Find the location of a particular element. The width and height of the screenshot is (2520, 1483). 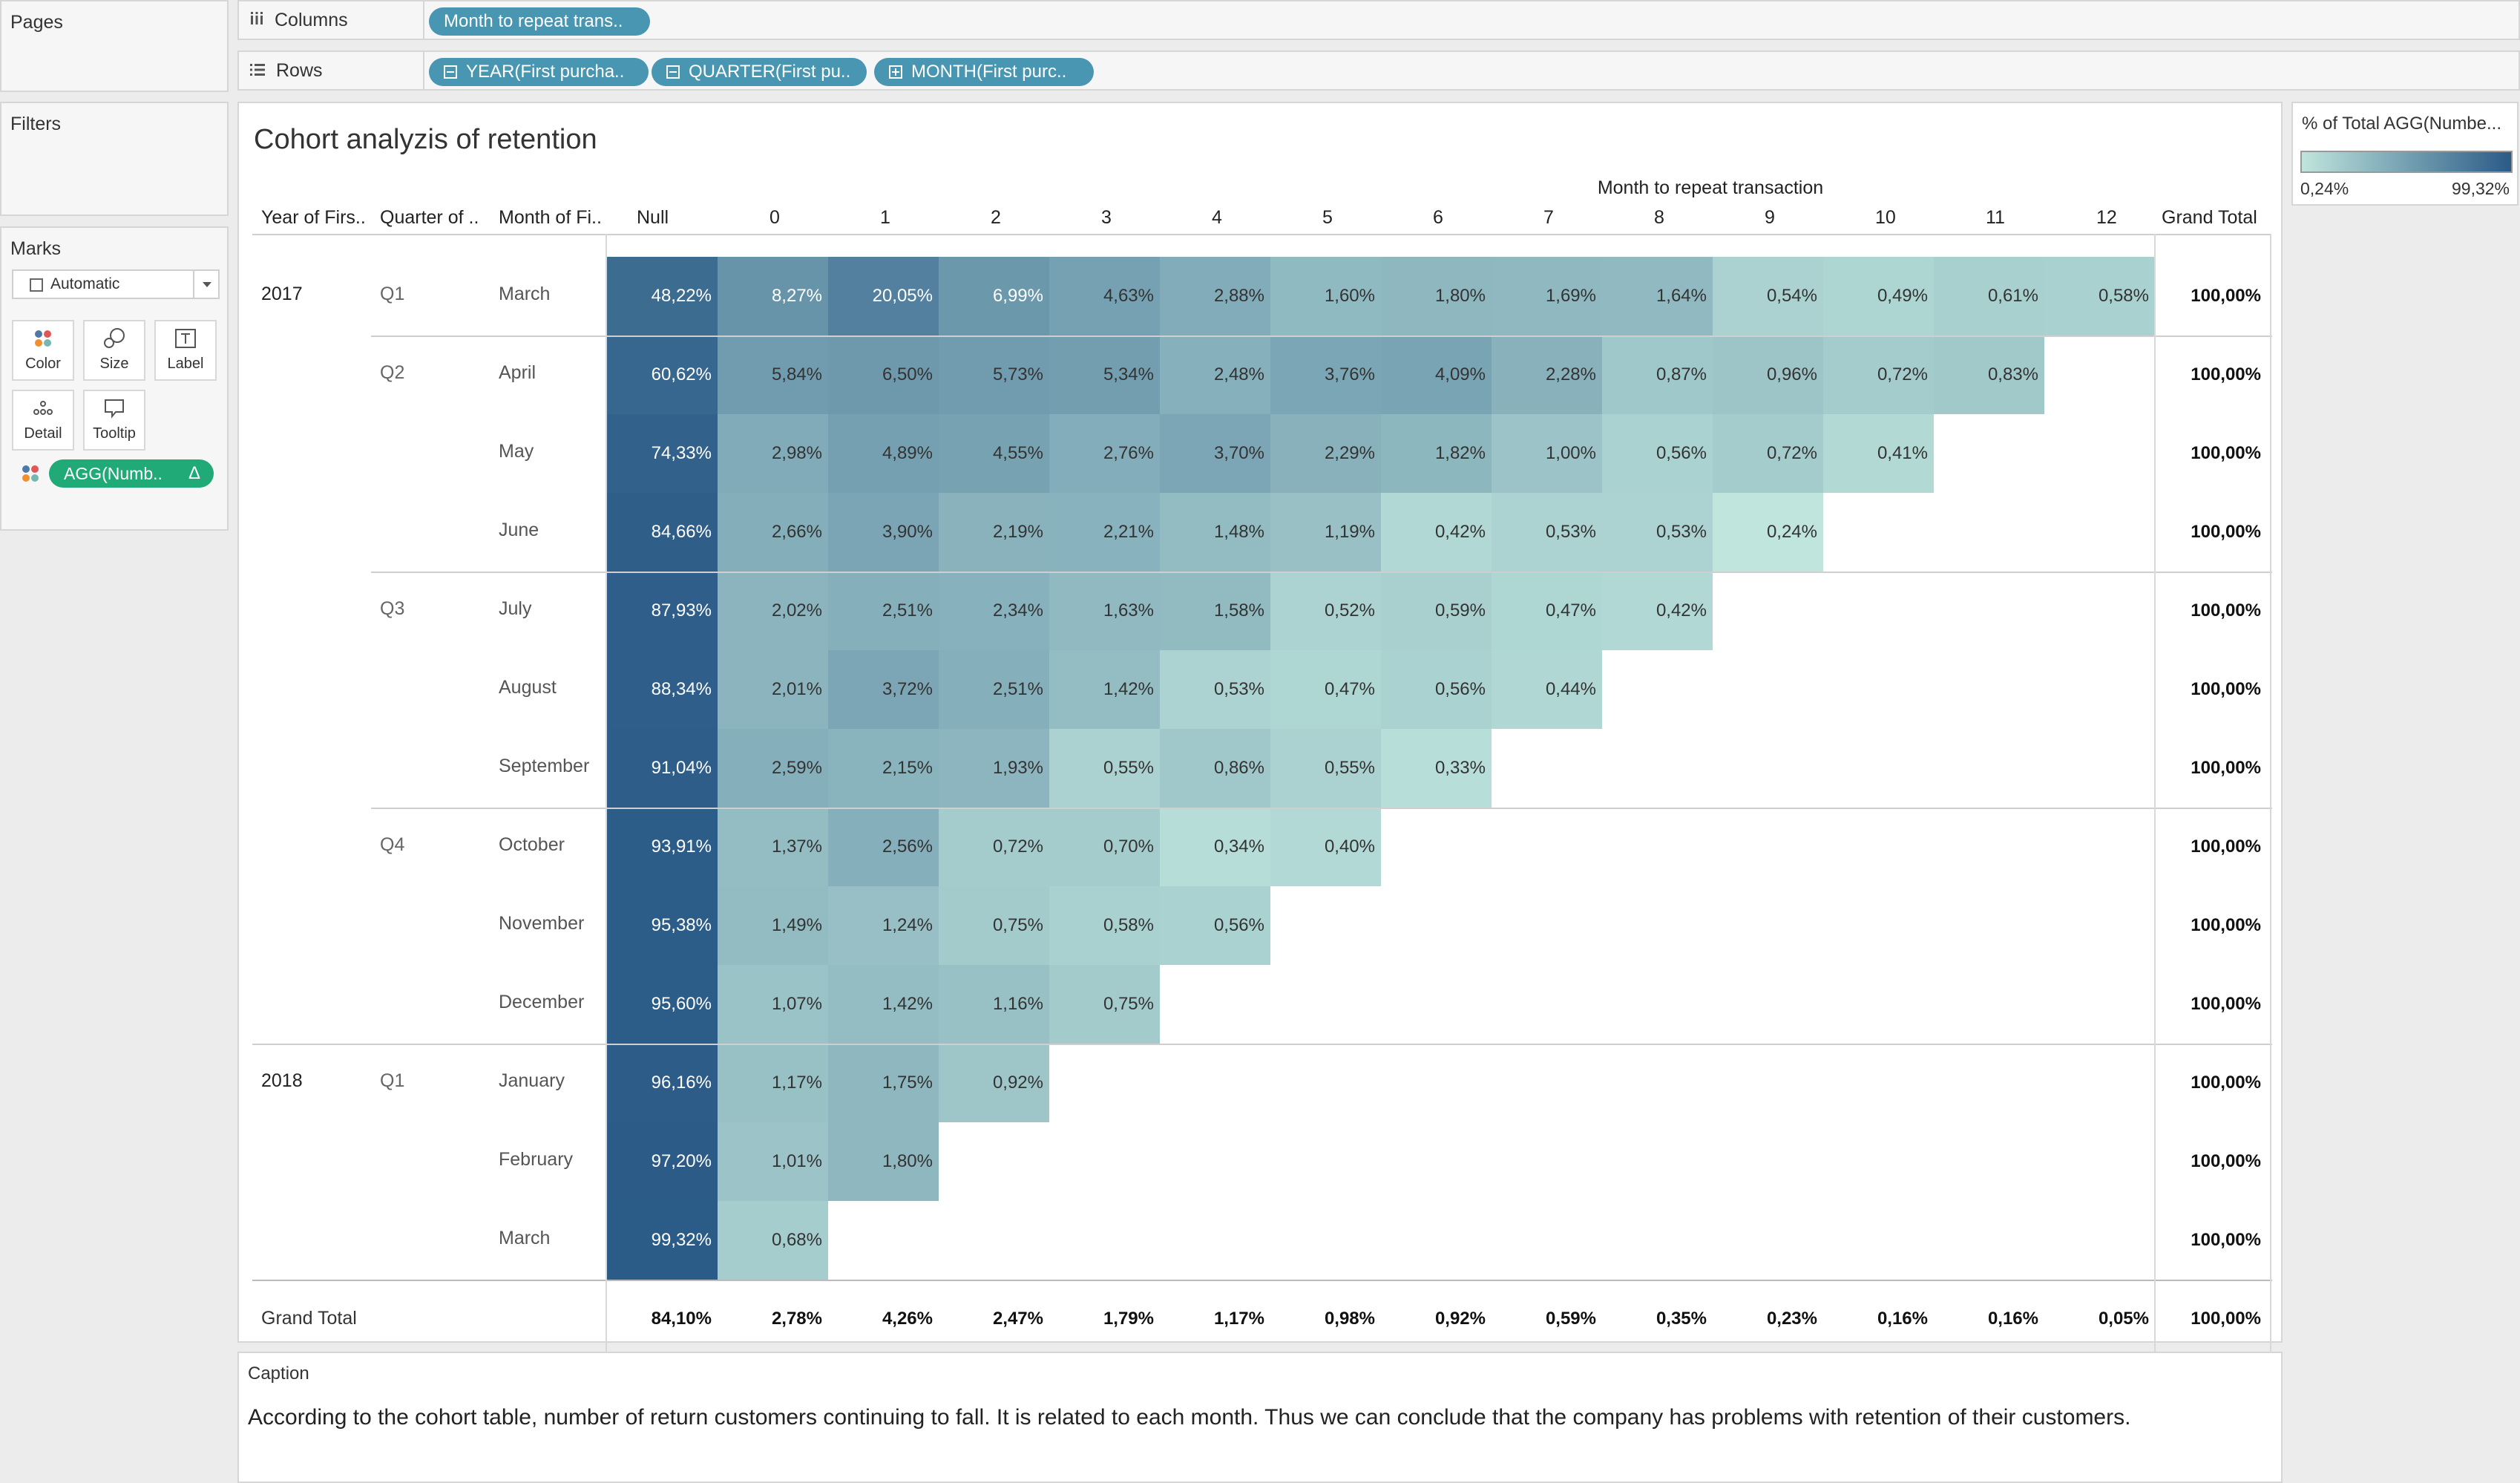

table-cell: 3,72% is located at coordinates (884, 690).